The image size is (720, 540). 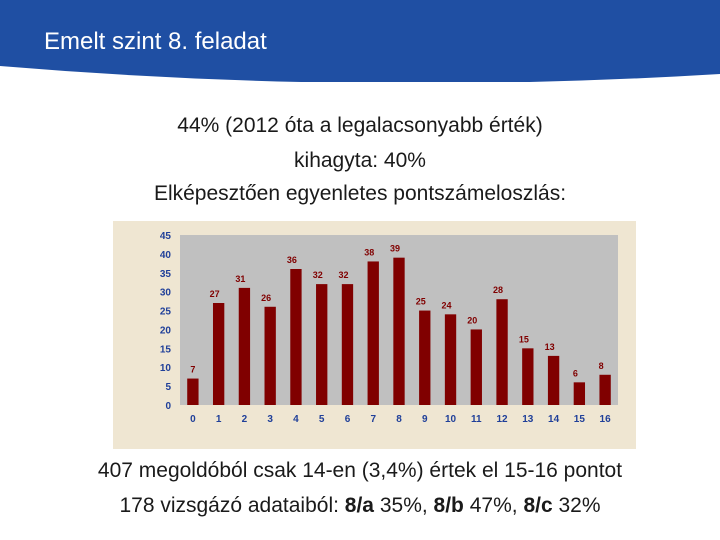 I want to click on data-label: 26, so click(x=266, y=298).